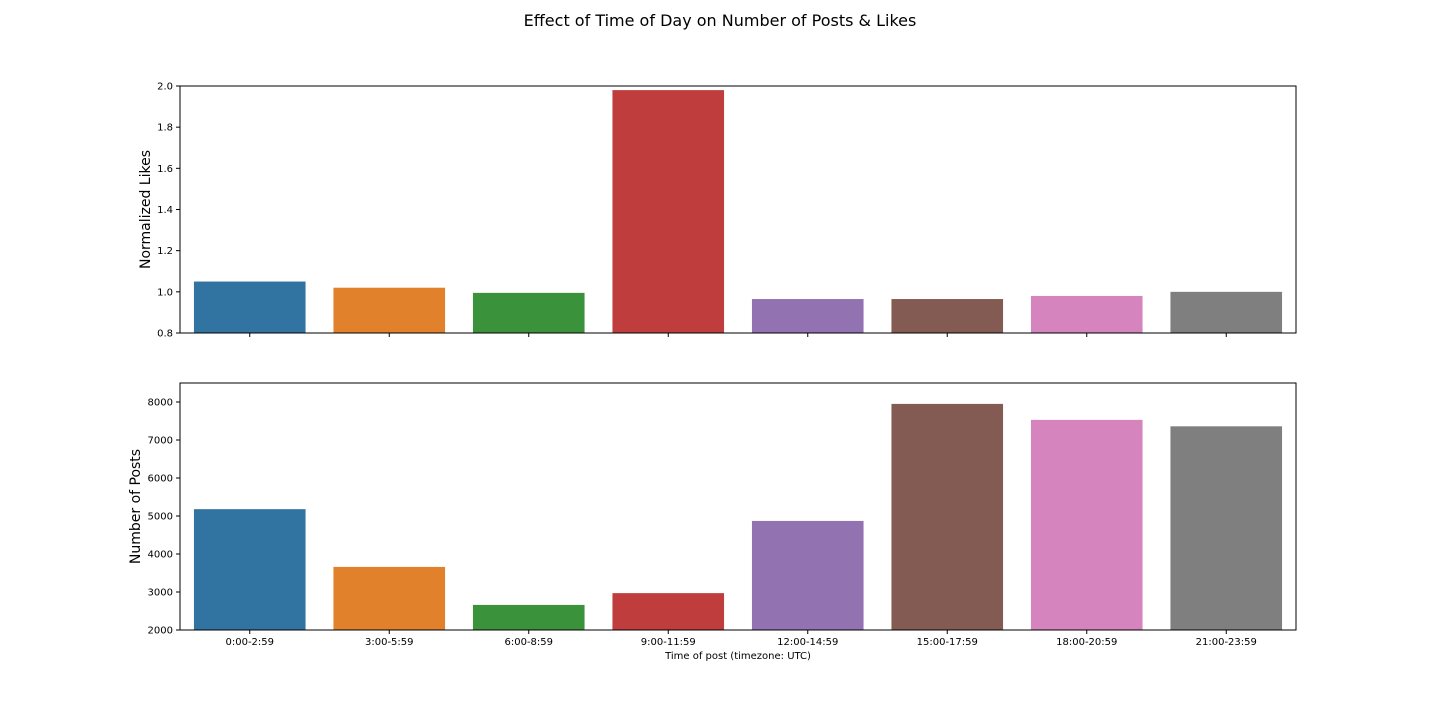 The width and height of the screenshot is (1440, 720). Describe the element at coordinates (165, 334) in the screenshot. I see `y-tick-label: 0.8` at that location.